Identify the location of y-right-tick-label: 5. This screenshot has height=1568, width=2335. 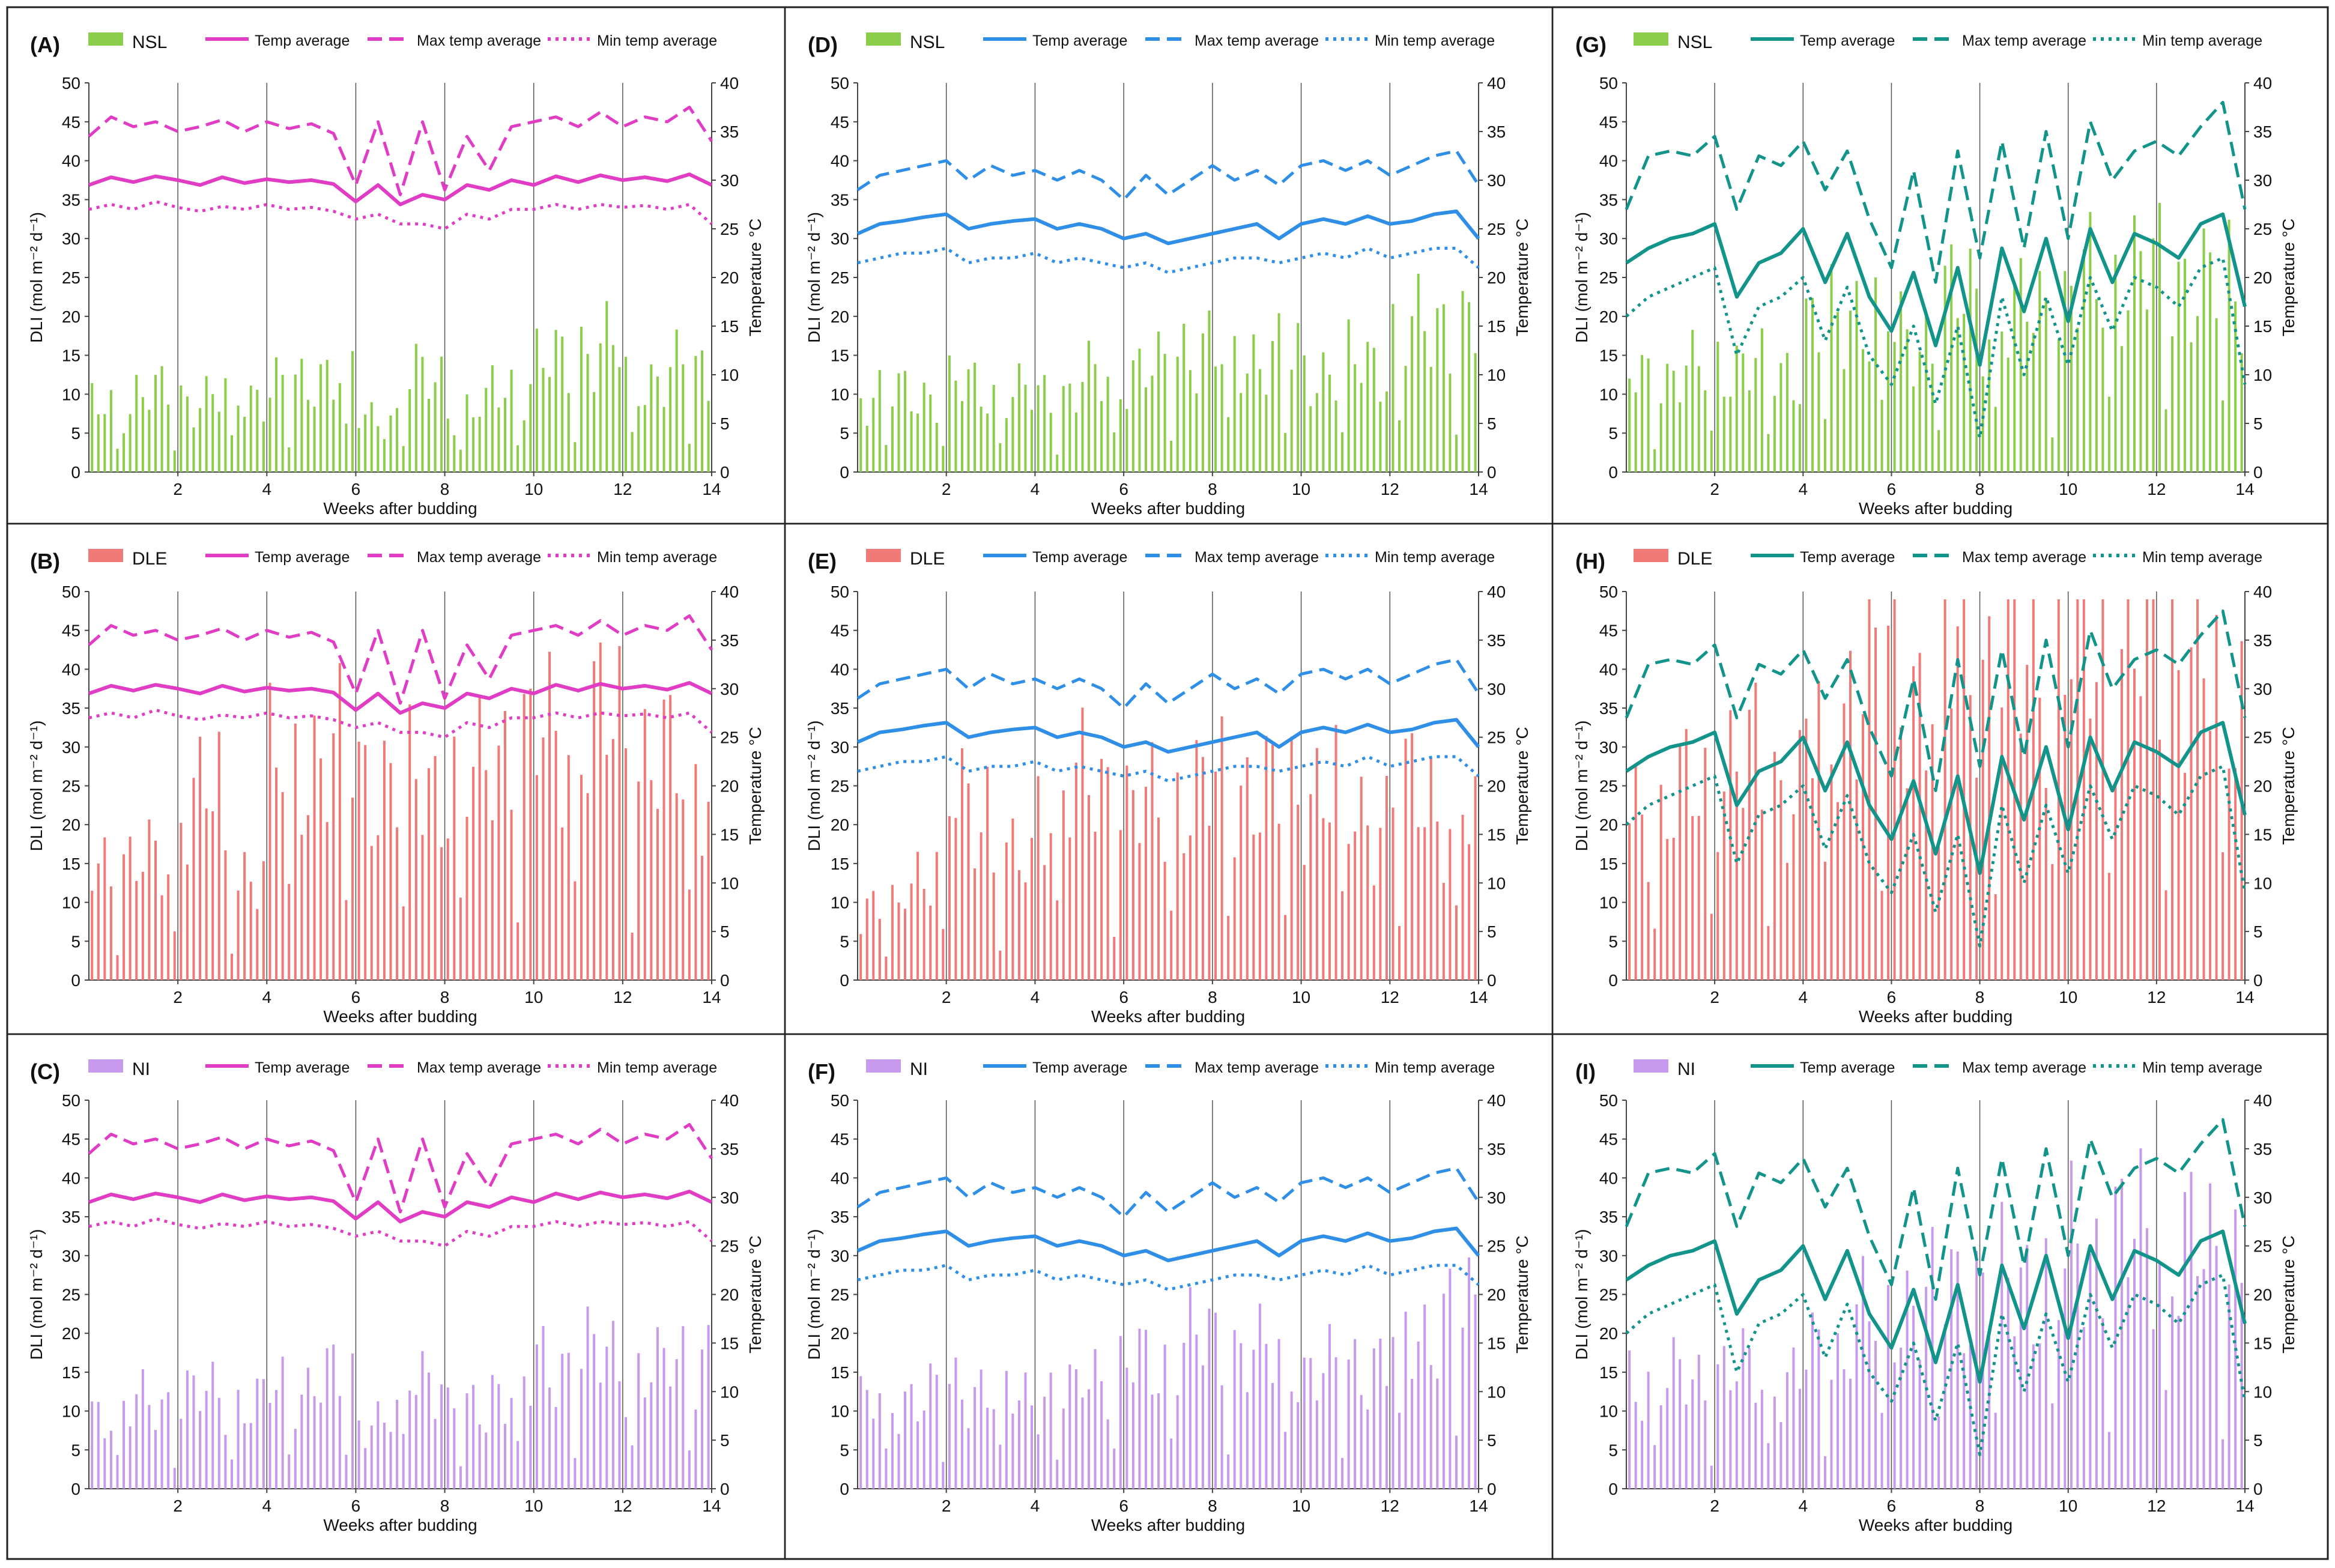
(2258, 1440).